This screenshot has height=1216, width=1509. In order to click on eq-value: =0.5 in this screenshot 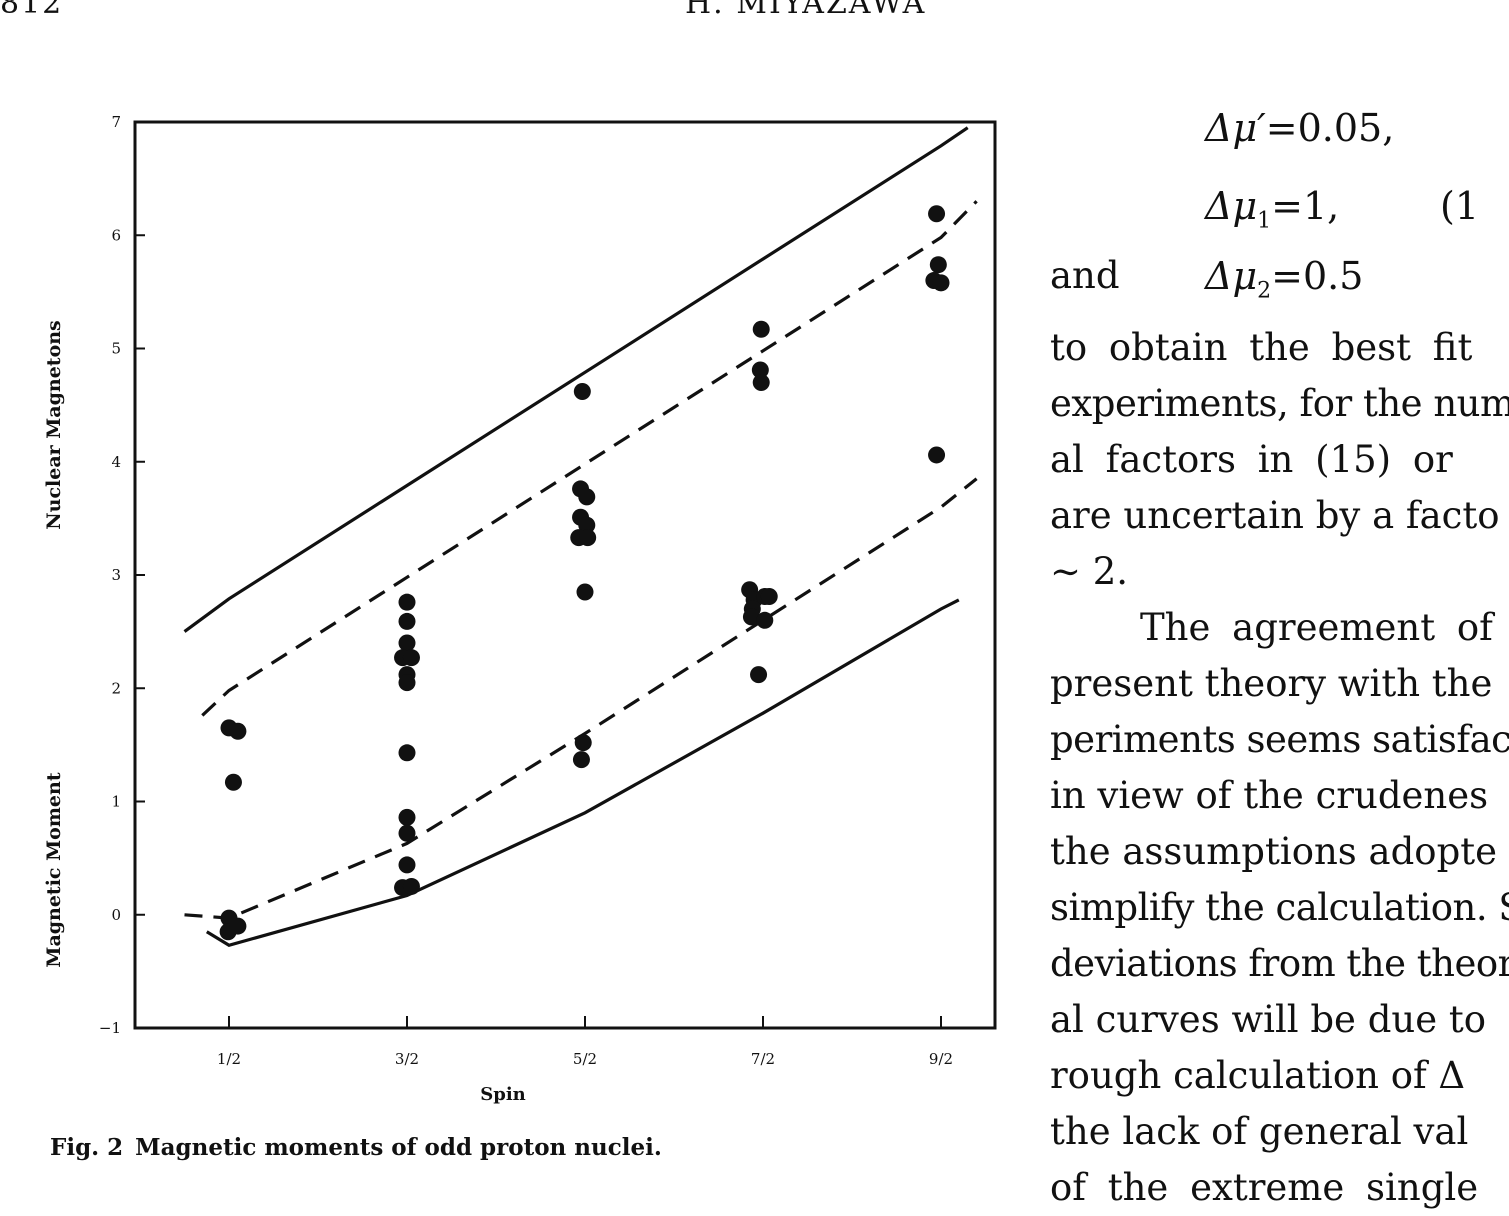, I will do `click(1317, 276)`.